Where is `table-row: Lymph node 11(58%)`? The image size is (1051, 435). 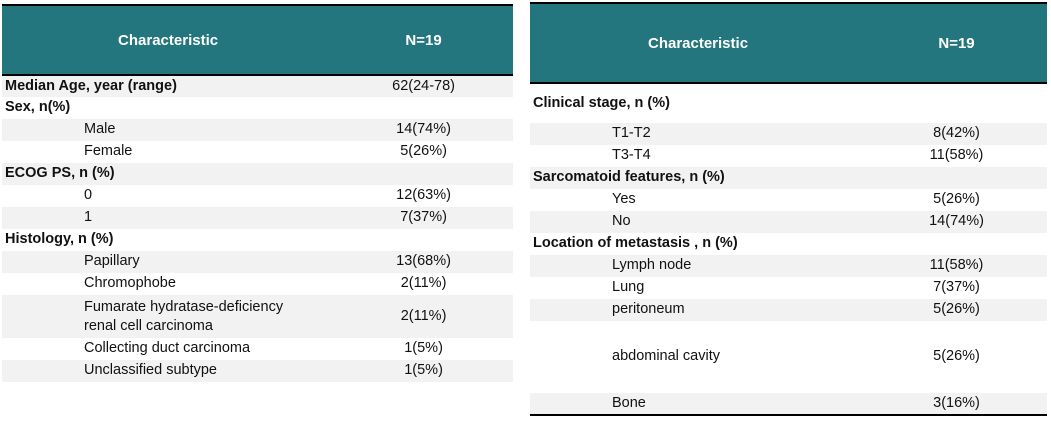
table-row: Lymph node 11(58%) is located at coordinates (788, 266).